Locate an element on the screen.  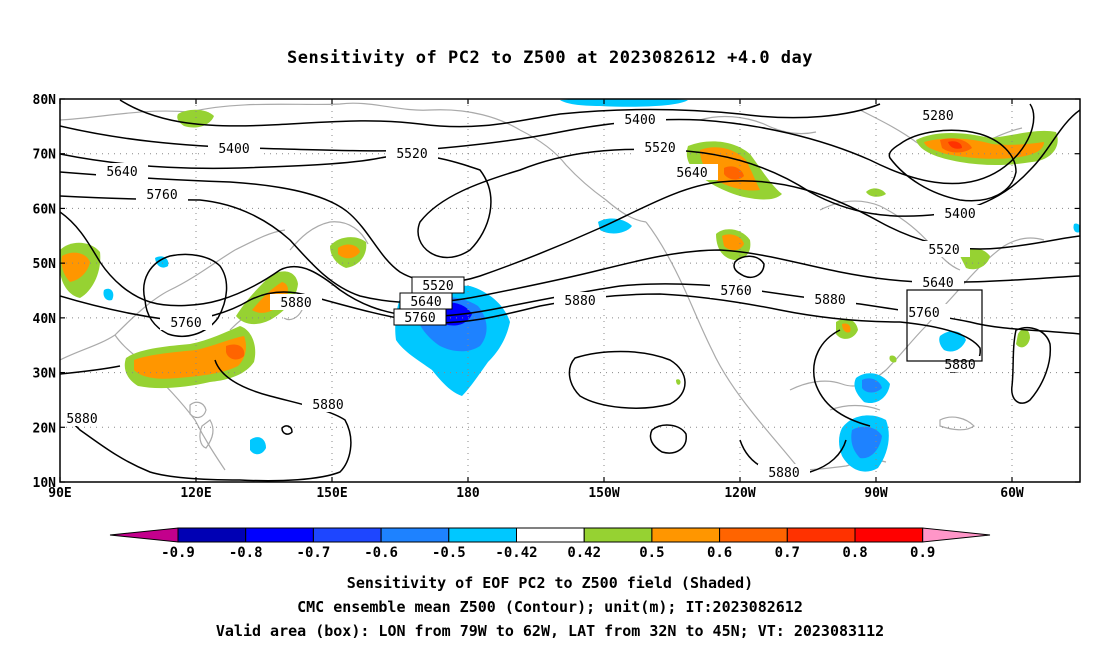
shade-pos-china-core is located at coordinates (190, 357).